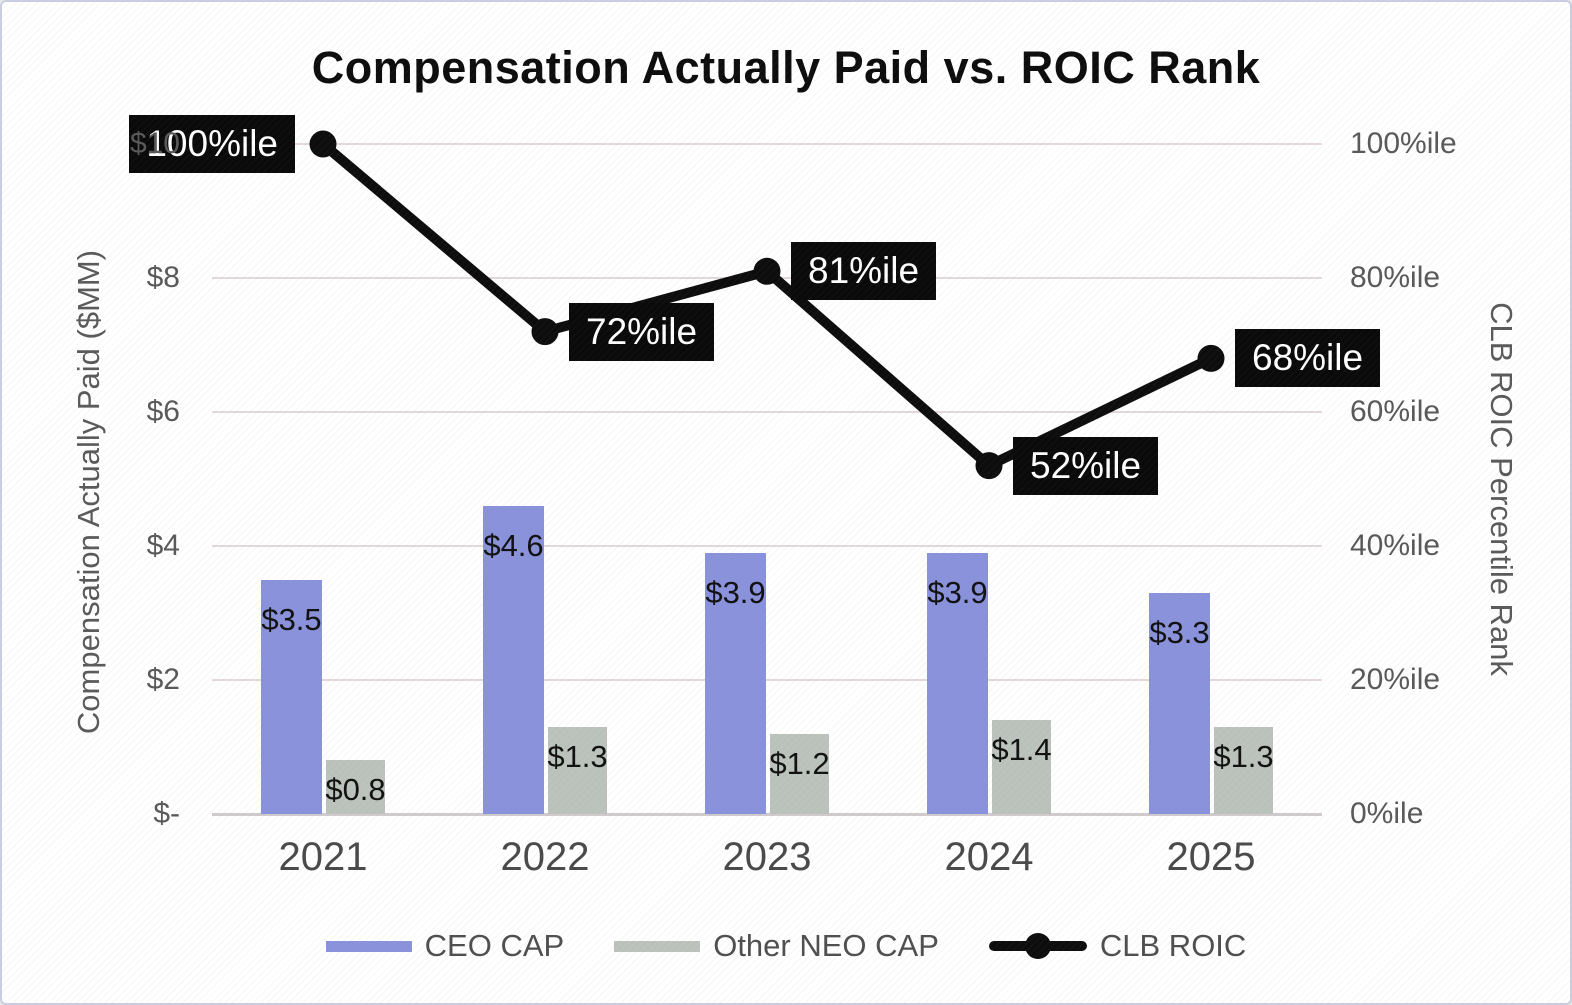 This screenshot has height=1005, width=1572. I want to click on y-tick-label-right: 0%ile, so click(1387, 813).